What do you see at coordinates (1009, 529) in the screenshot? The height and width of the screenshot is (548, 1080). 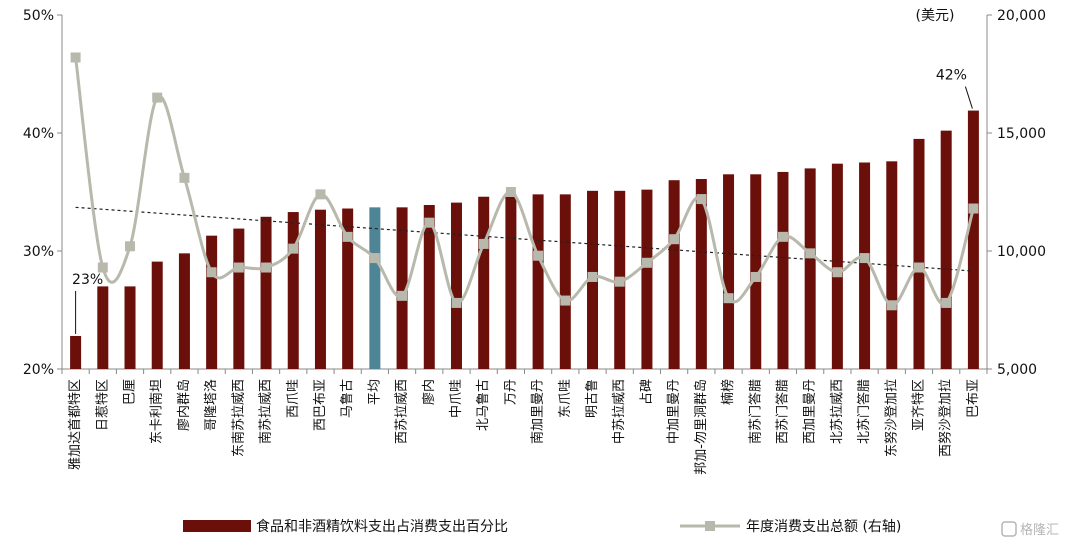 I see `watermark-logo-icon` at bounding box center [1009, 529].